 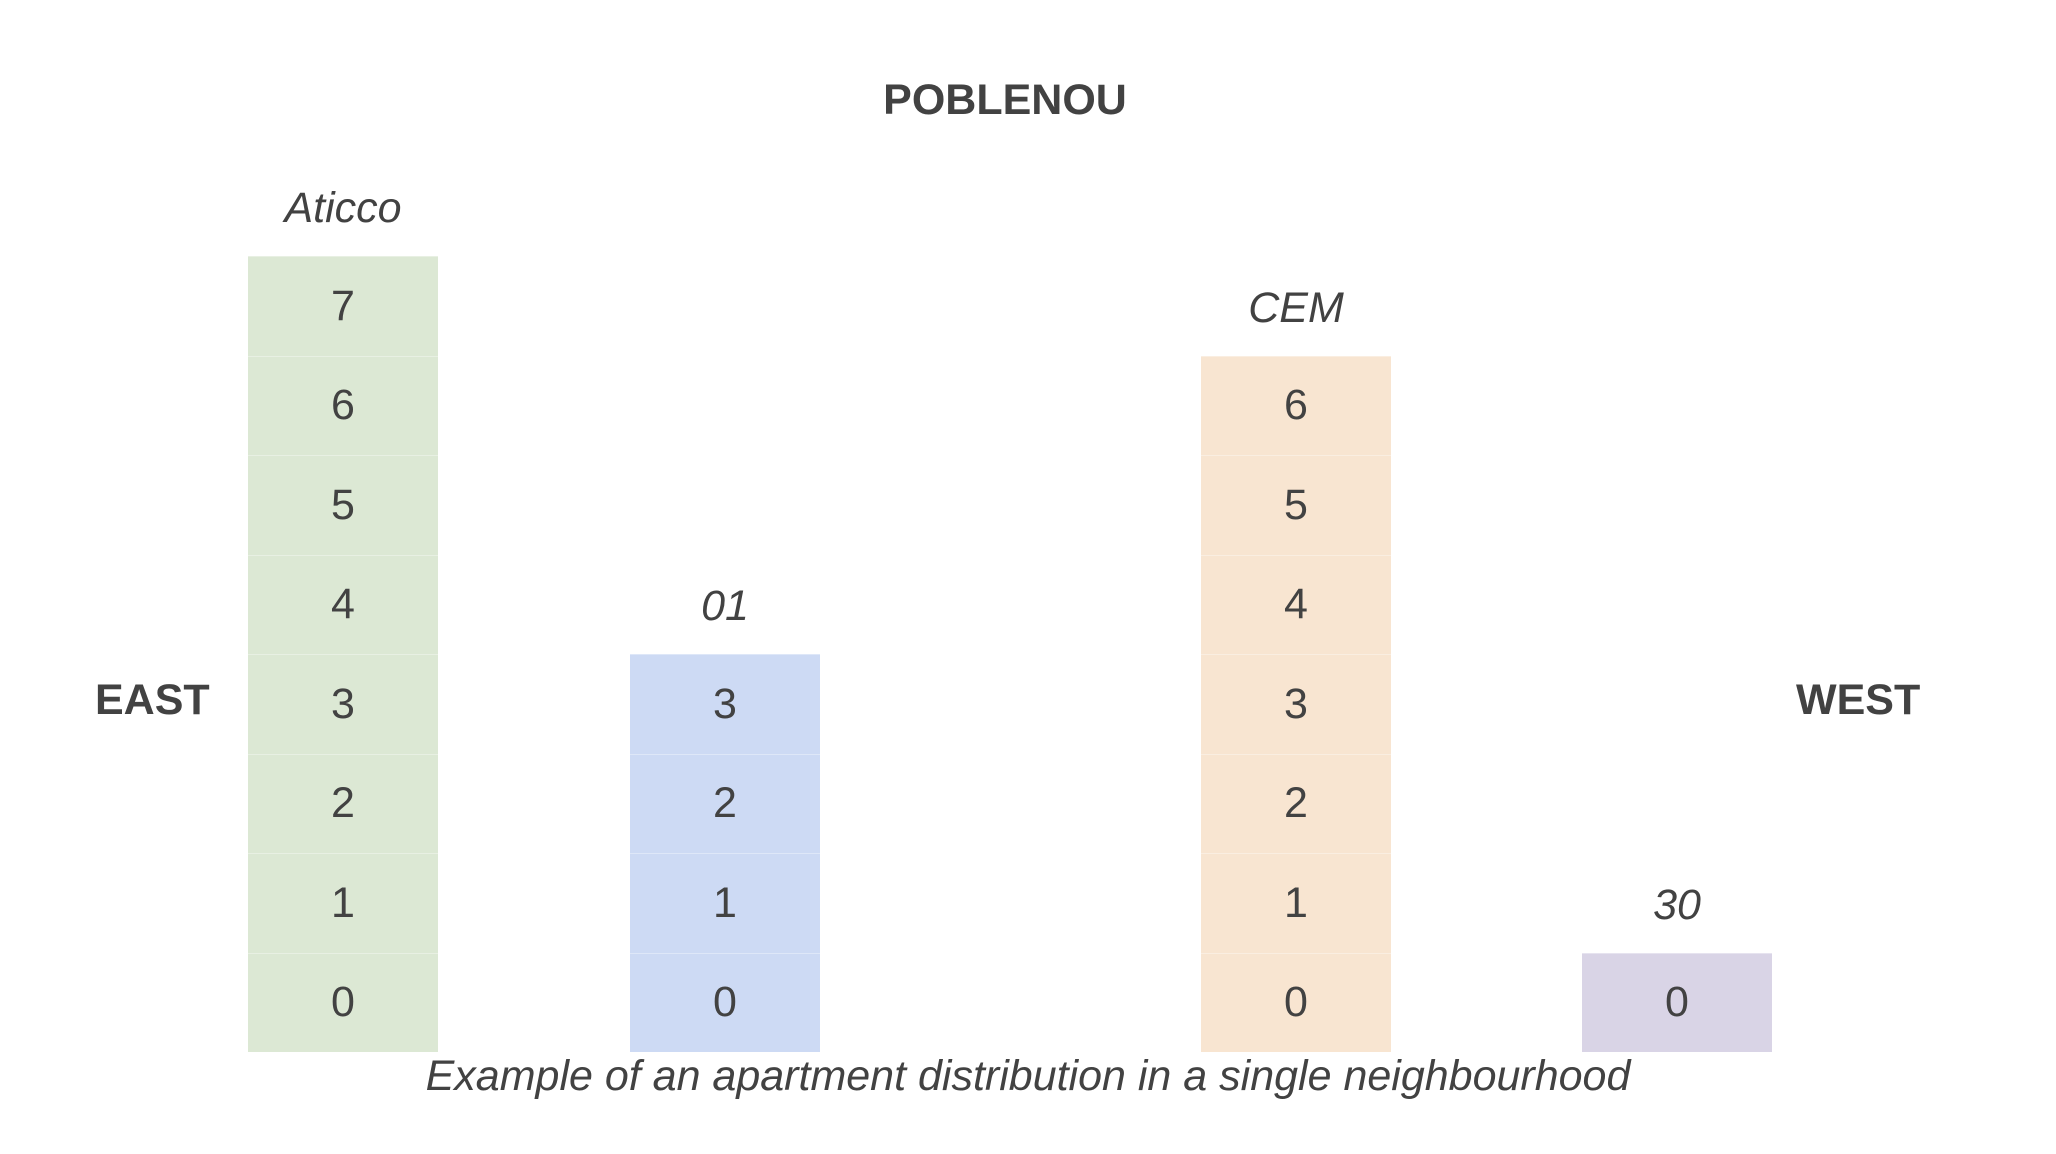 What do you see at coordinates (725, 577) in the screenshot?
I see `building-2: 01 0 1 2 3` at bounding box center [725, 577].